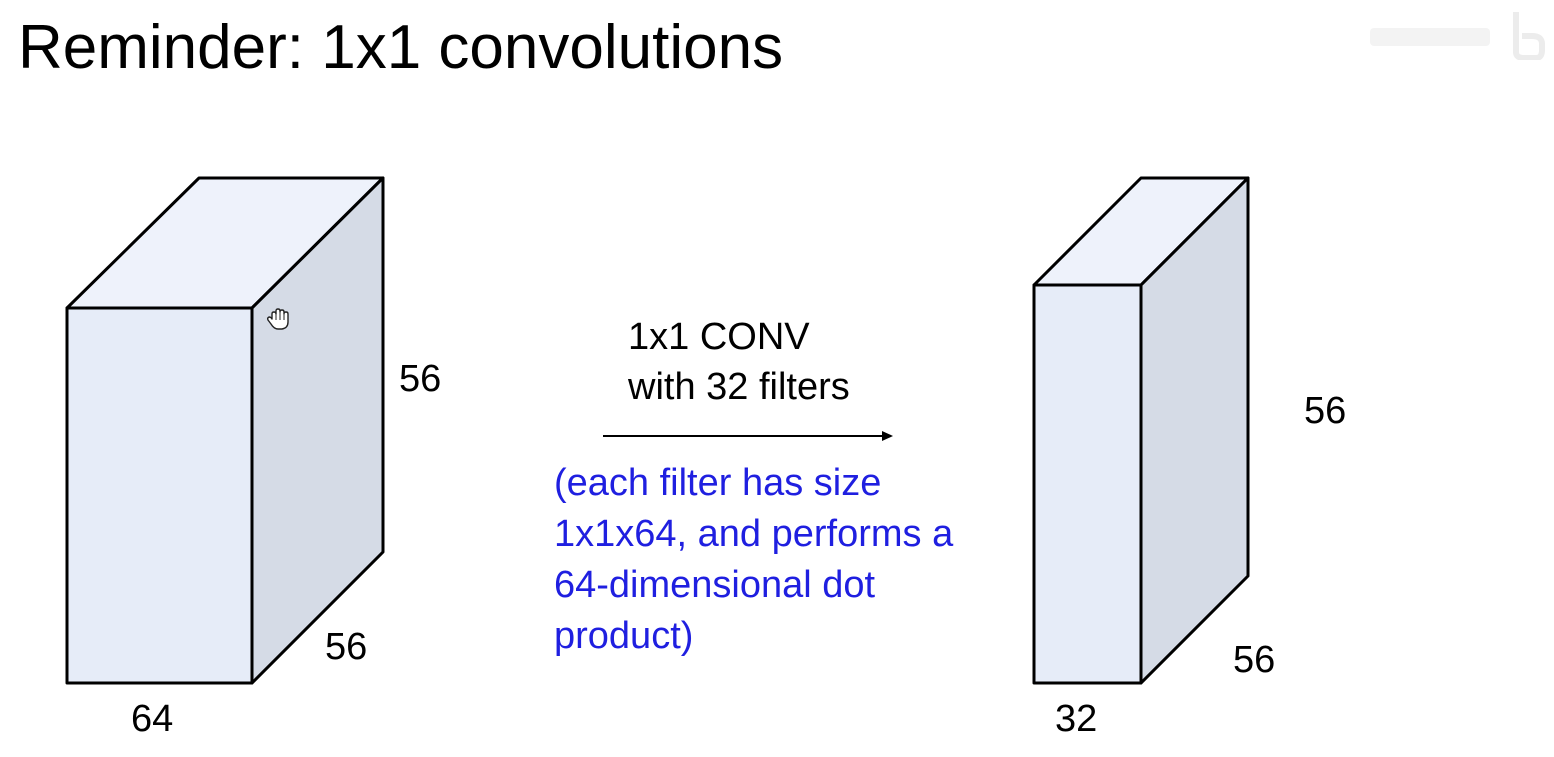  Describe the element at coordinates (719, 337) in the screenshot. I see `operation-line-1: 1x1 CONV` at that location.